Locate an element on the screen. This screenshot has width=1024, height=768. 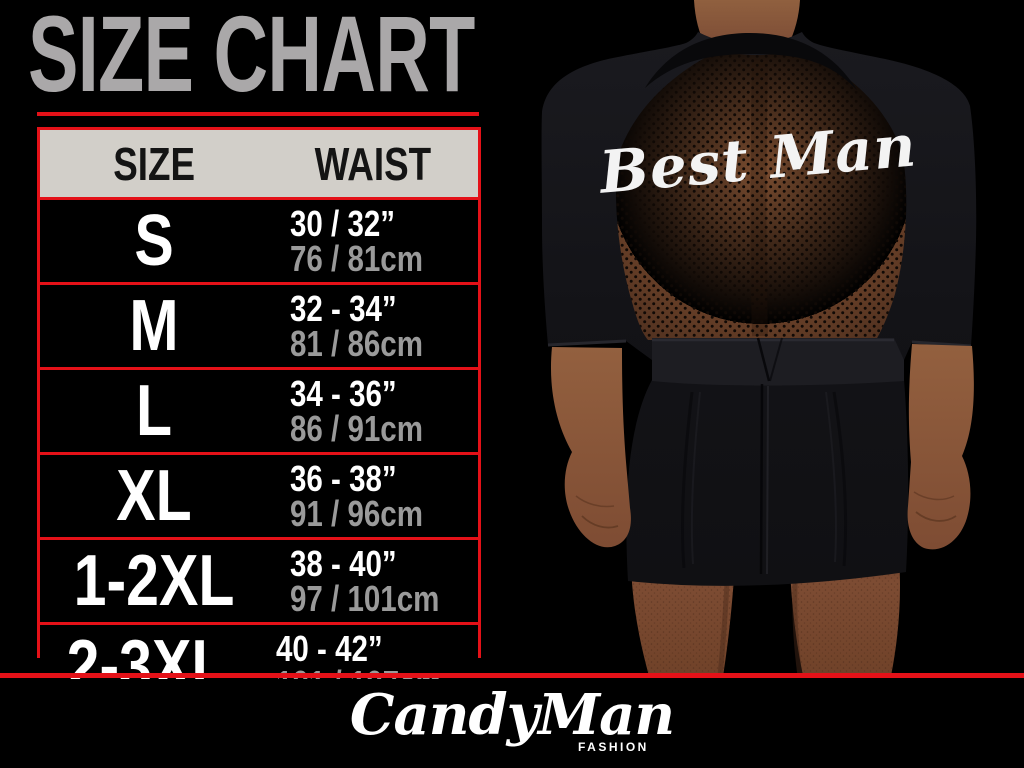
size-cell: XL is located at coordinates (154, 496).